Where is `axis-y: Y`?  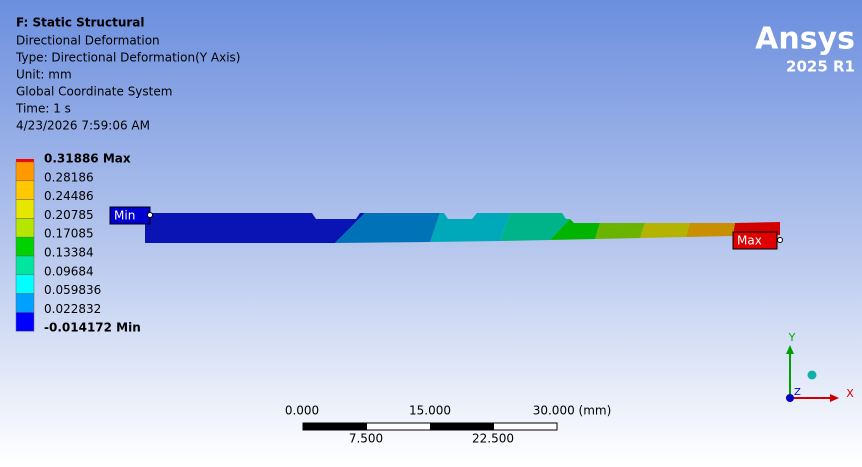 axis-y: Y is located at coordinates (792, 337).